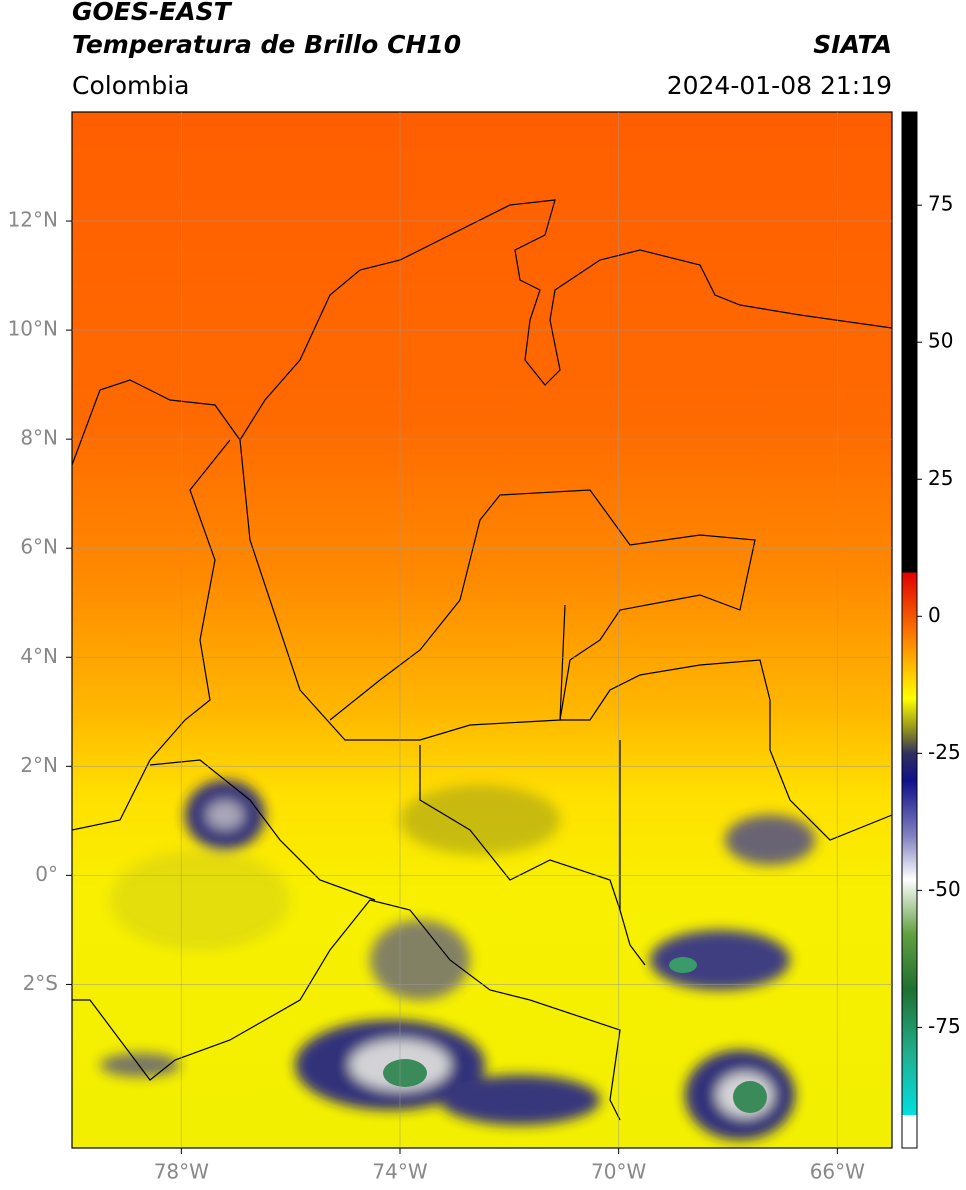  Describe the element at coordinates (130, 85) in the screenshot. I see `region: Colombia` at that location.